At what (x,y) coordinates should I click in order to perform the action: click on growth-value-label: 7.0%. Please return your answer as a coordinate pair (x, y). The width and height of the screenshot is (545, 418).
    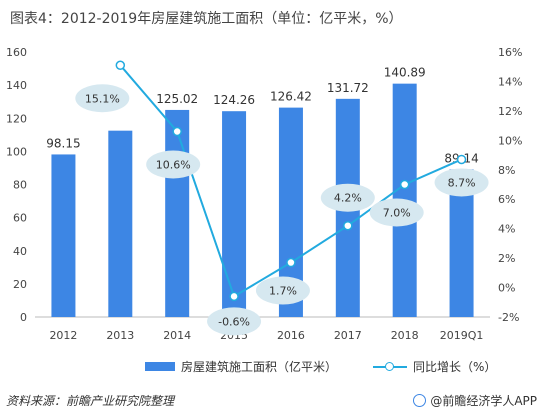
    Looking at the image, I should click on (397, 213).